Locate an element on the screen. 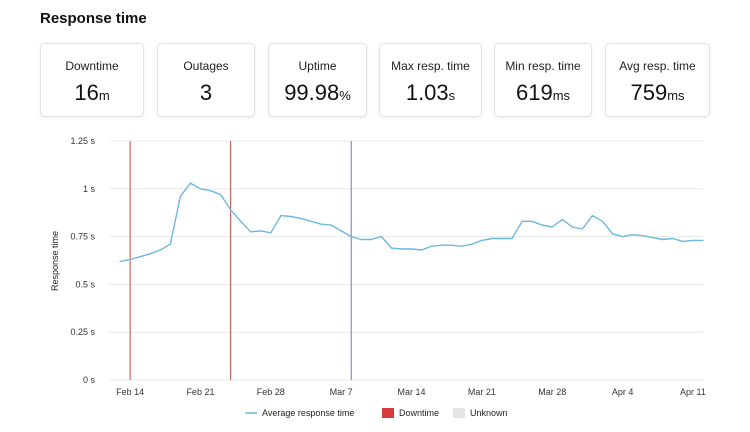 The image size is (750, 432). min-resp-time-value: 619ms is located at coordinates (543, 93).